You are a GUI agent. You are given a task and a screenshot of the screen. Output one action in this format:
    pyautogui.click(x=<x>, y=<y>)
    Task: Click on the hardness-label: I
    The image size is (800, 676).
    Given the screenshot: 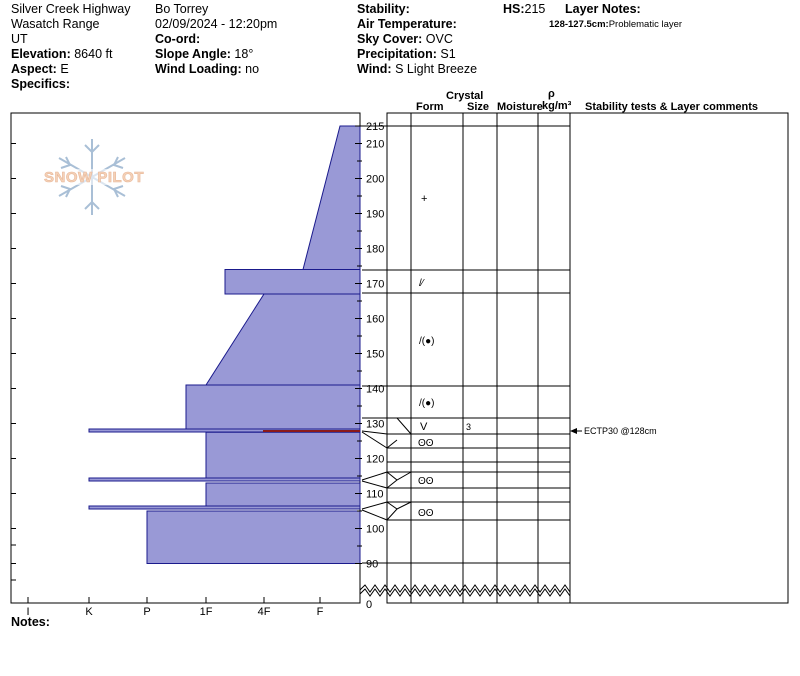 What is the action you would take?
    pyautogui.click(x=27, y=612)
    